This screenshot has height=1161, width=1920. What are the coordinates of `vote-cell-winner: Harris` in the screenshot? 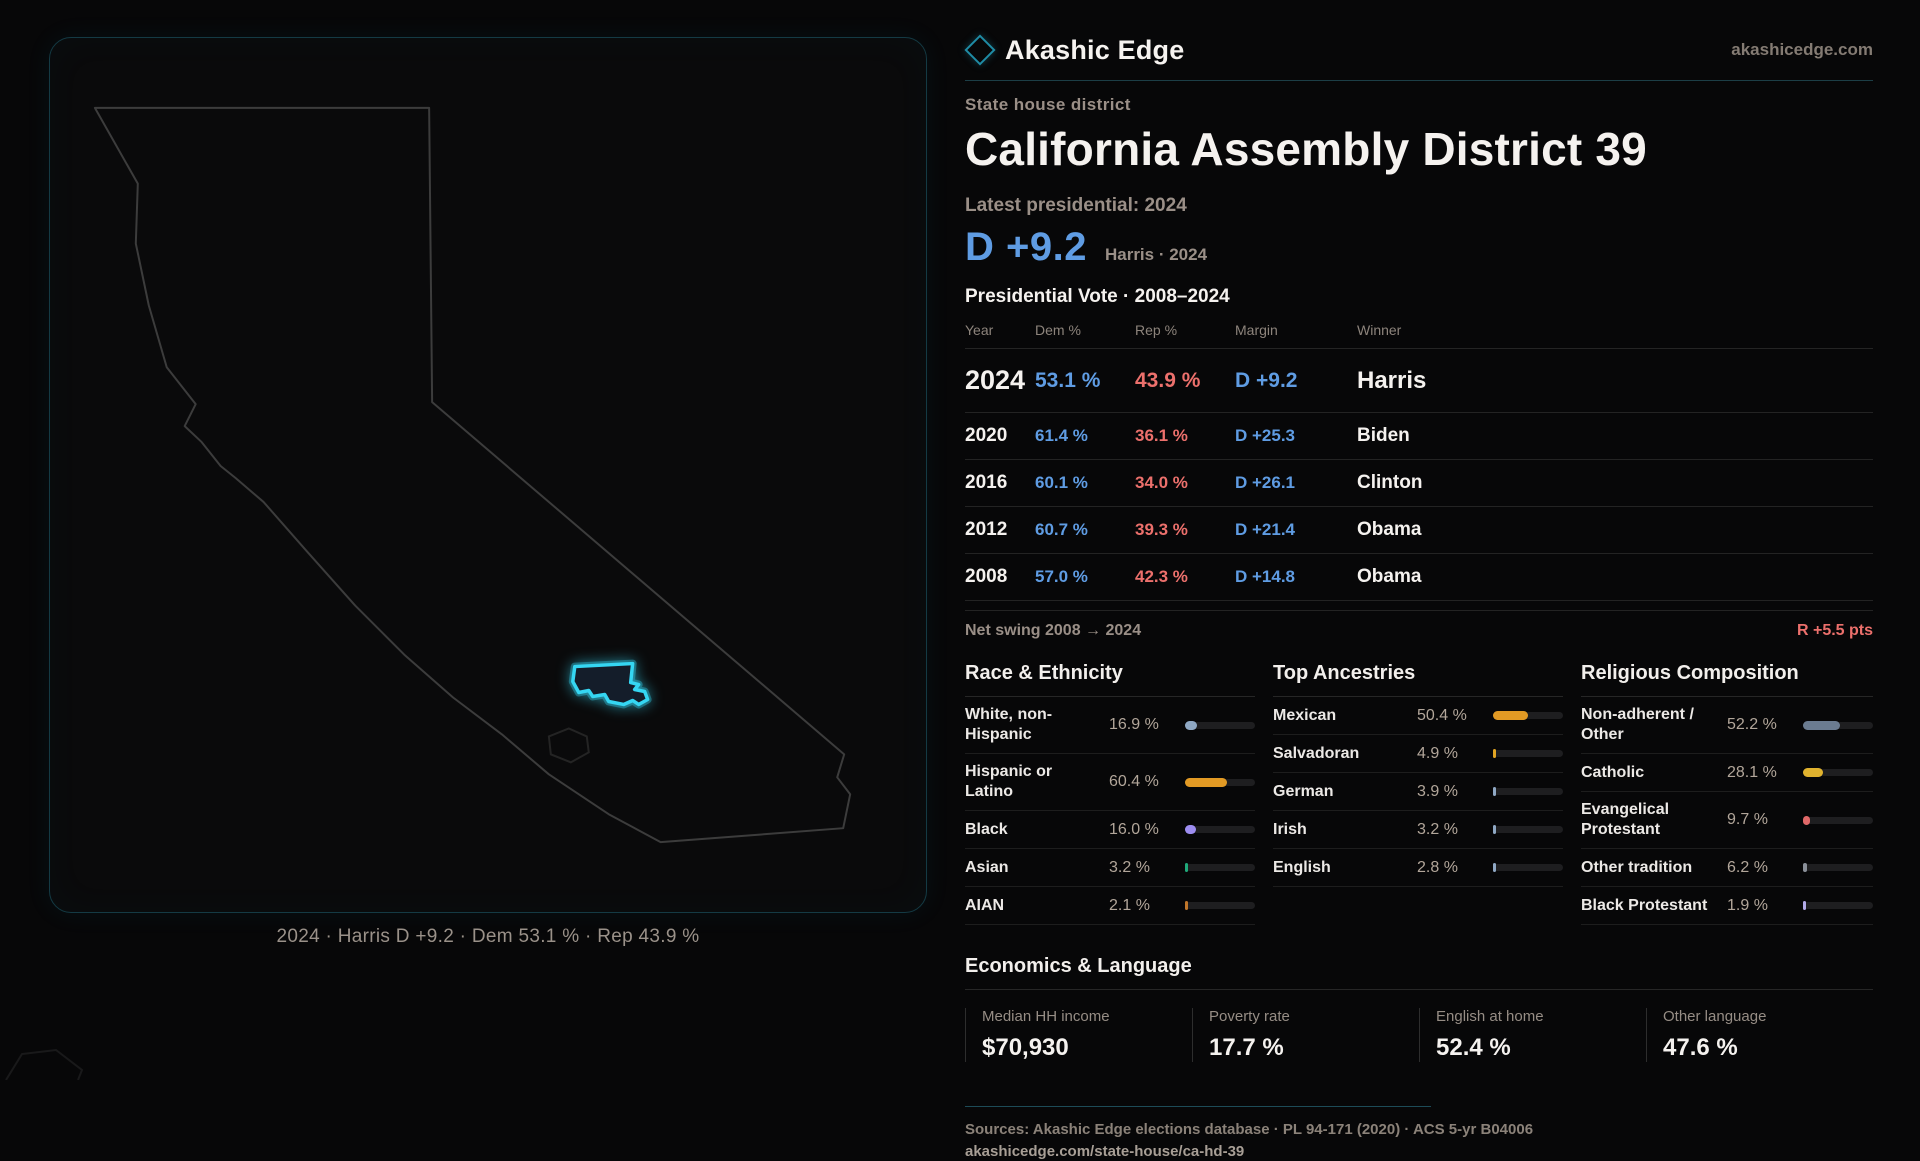 It's located at (1392, 380).